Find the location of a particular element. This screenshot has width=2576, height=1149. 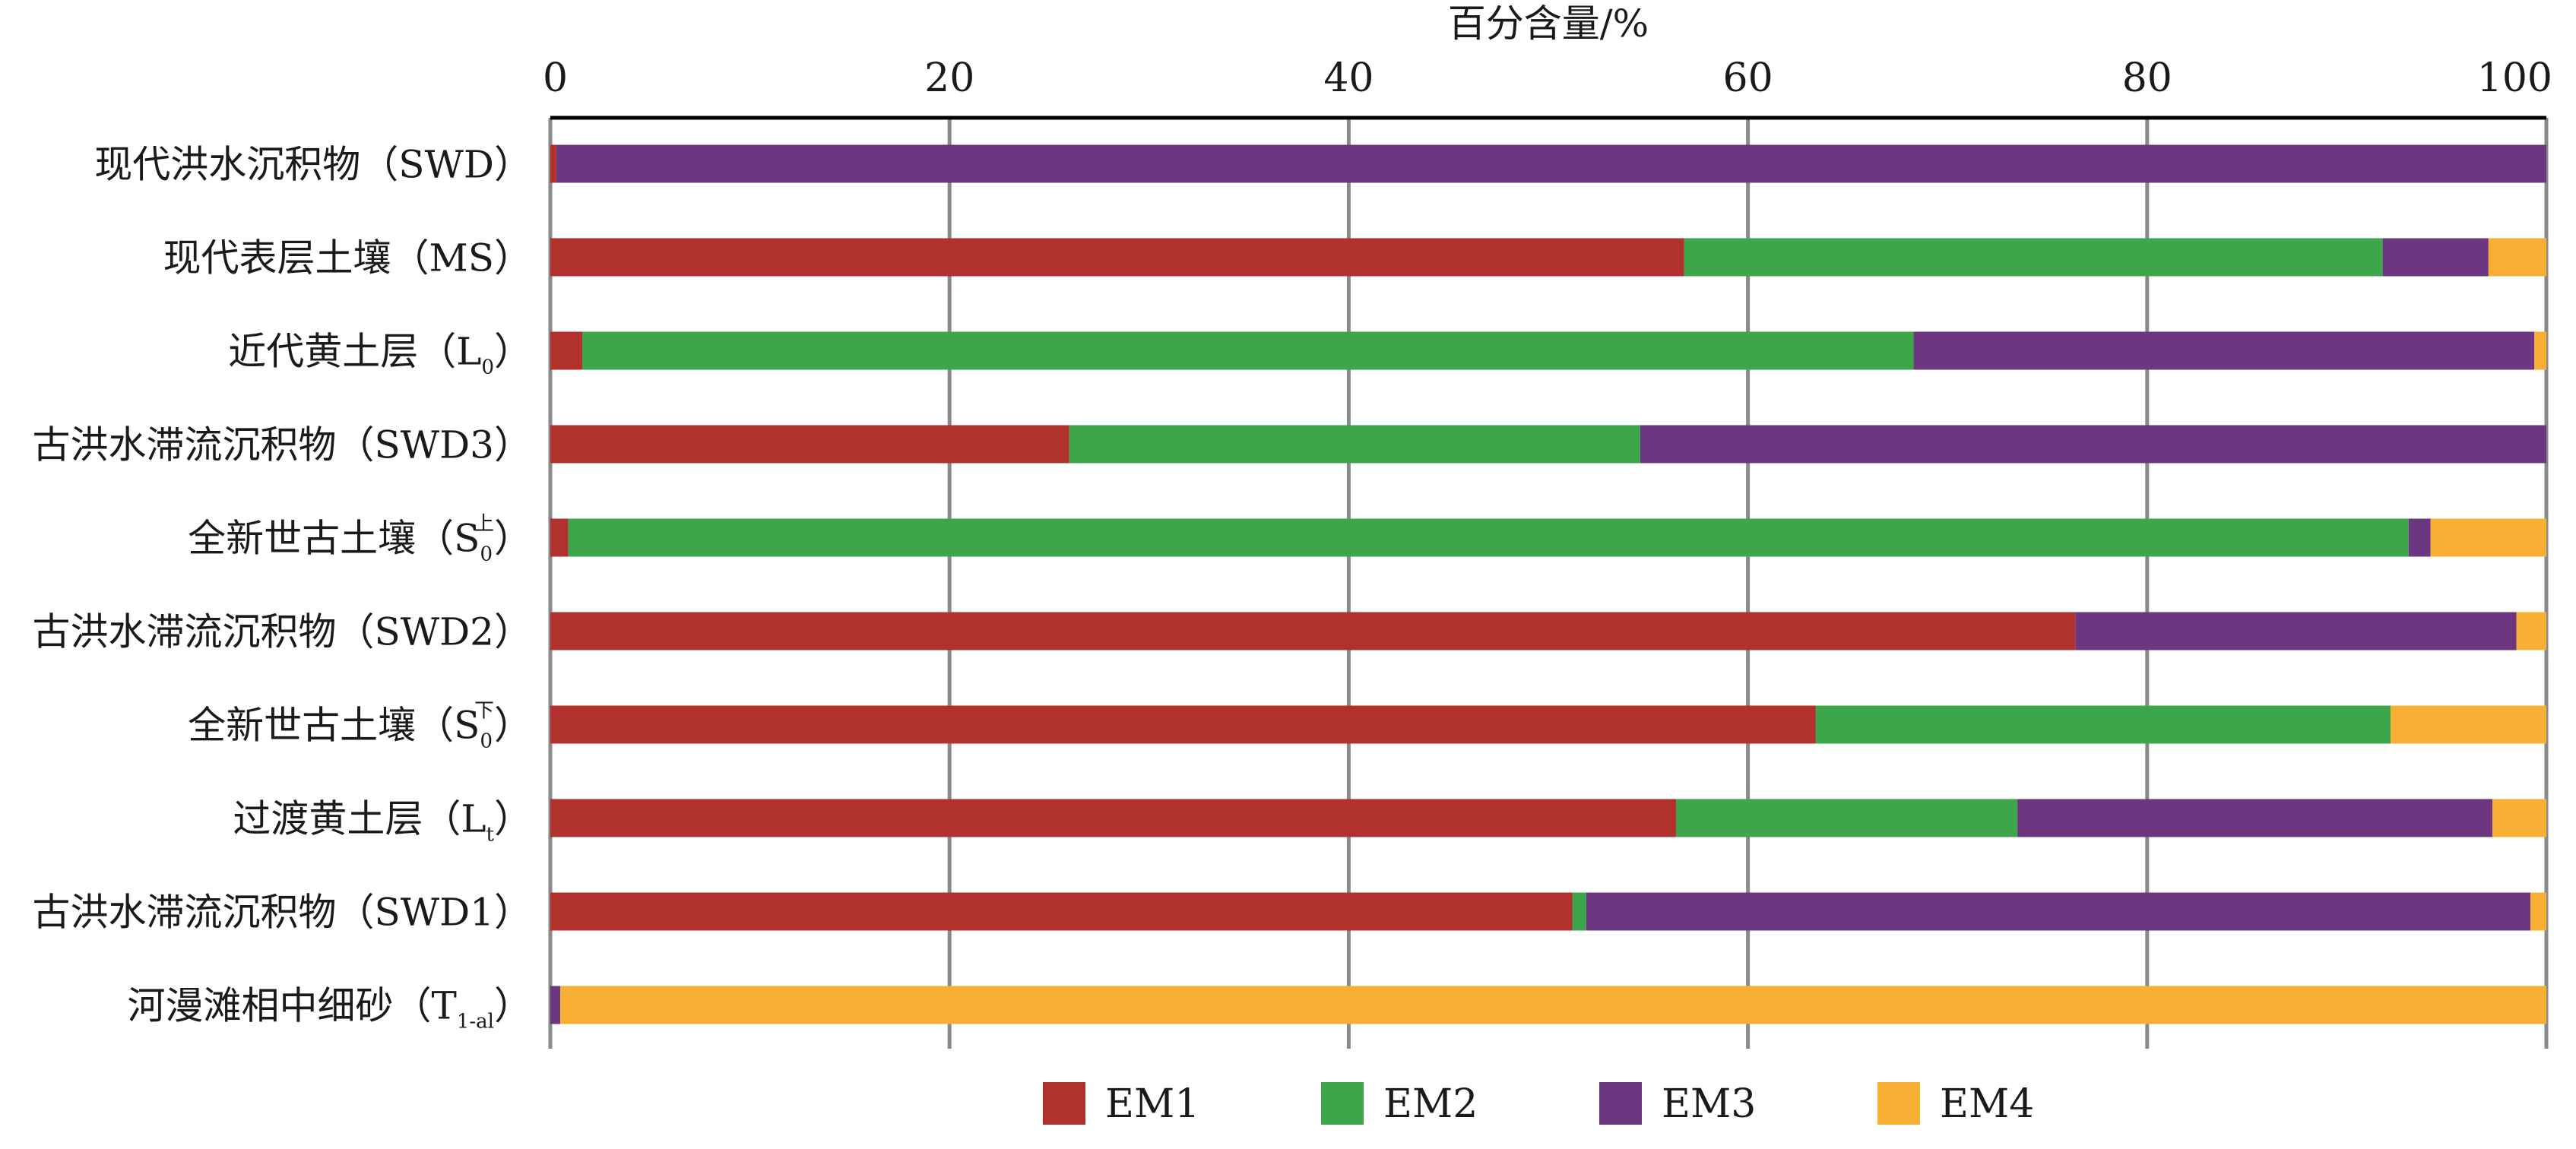

x-tick-label: 80 is located at coordinates (2147, 78).